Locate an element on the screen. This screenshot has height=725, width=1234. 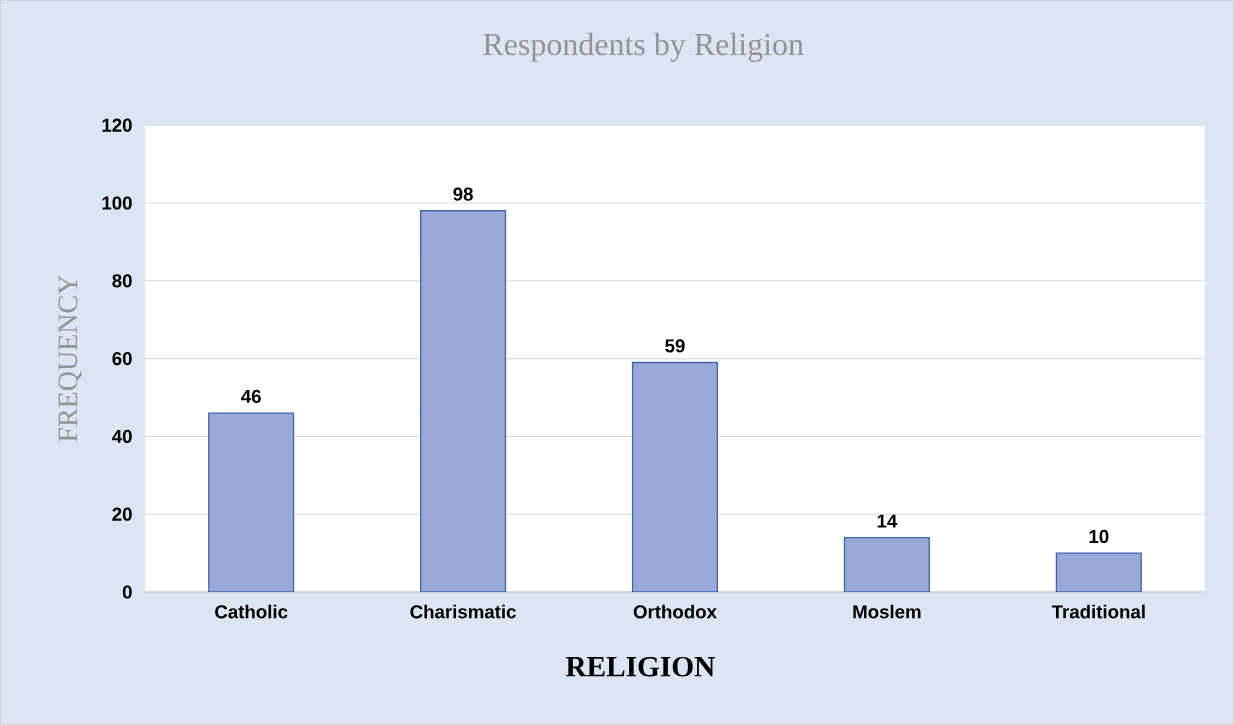
data-label: 59 is located at coordinates (675, 346).